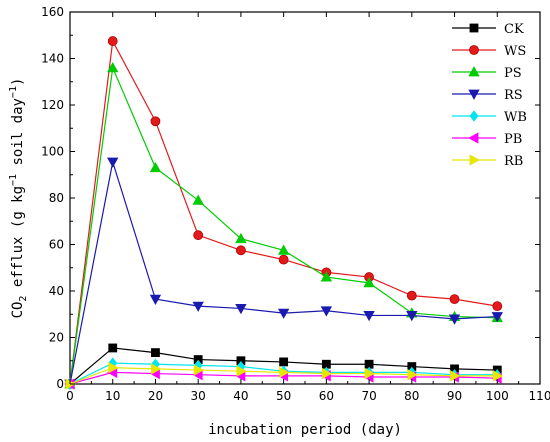 This screenshot has width=550, height=442. I want to click on y-tick-label: 140, so click(52, 59).